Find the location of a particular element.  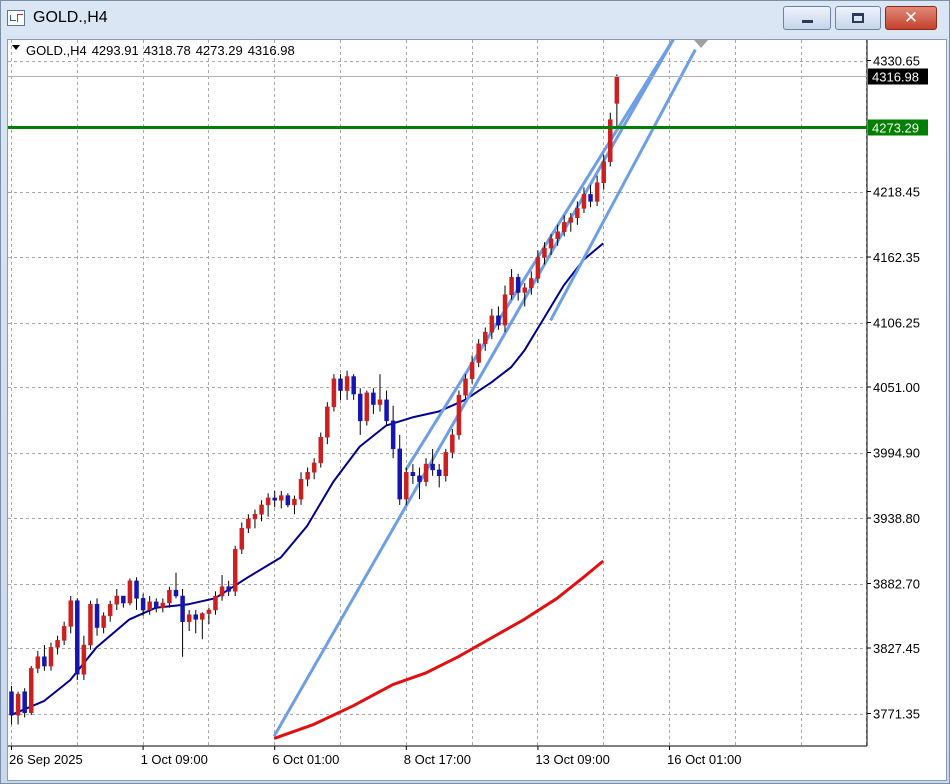

price-tick-label: 3827.45 is located at coordinates (896, 648).